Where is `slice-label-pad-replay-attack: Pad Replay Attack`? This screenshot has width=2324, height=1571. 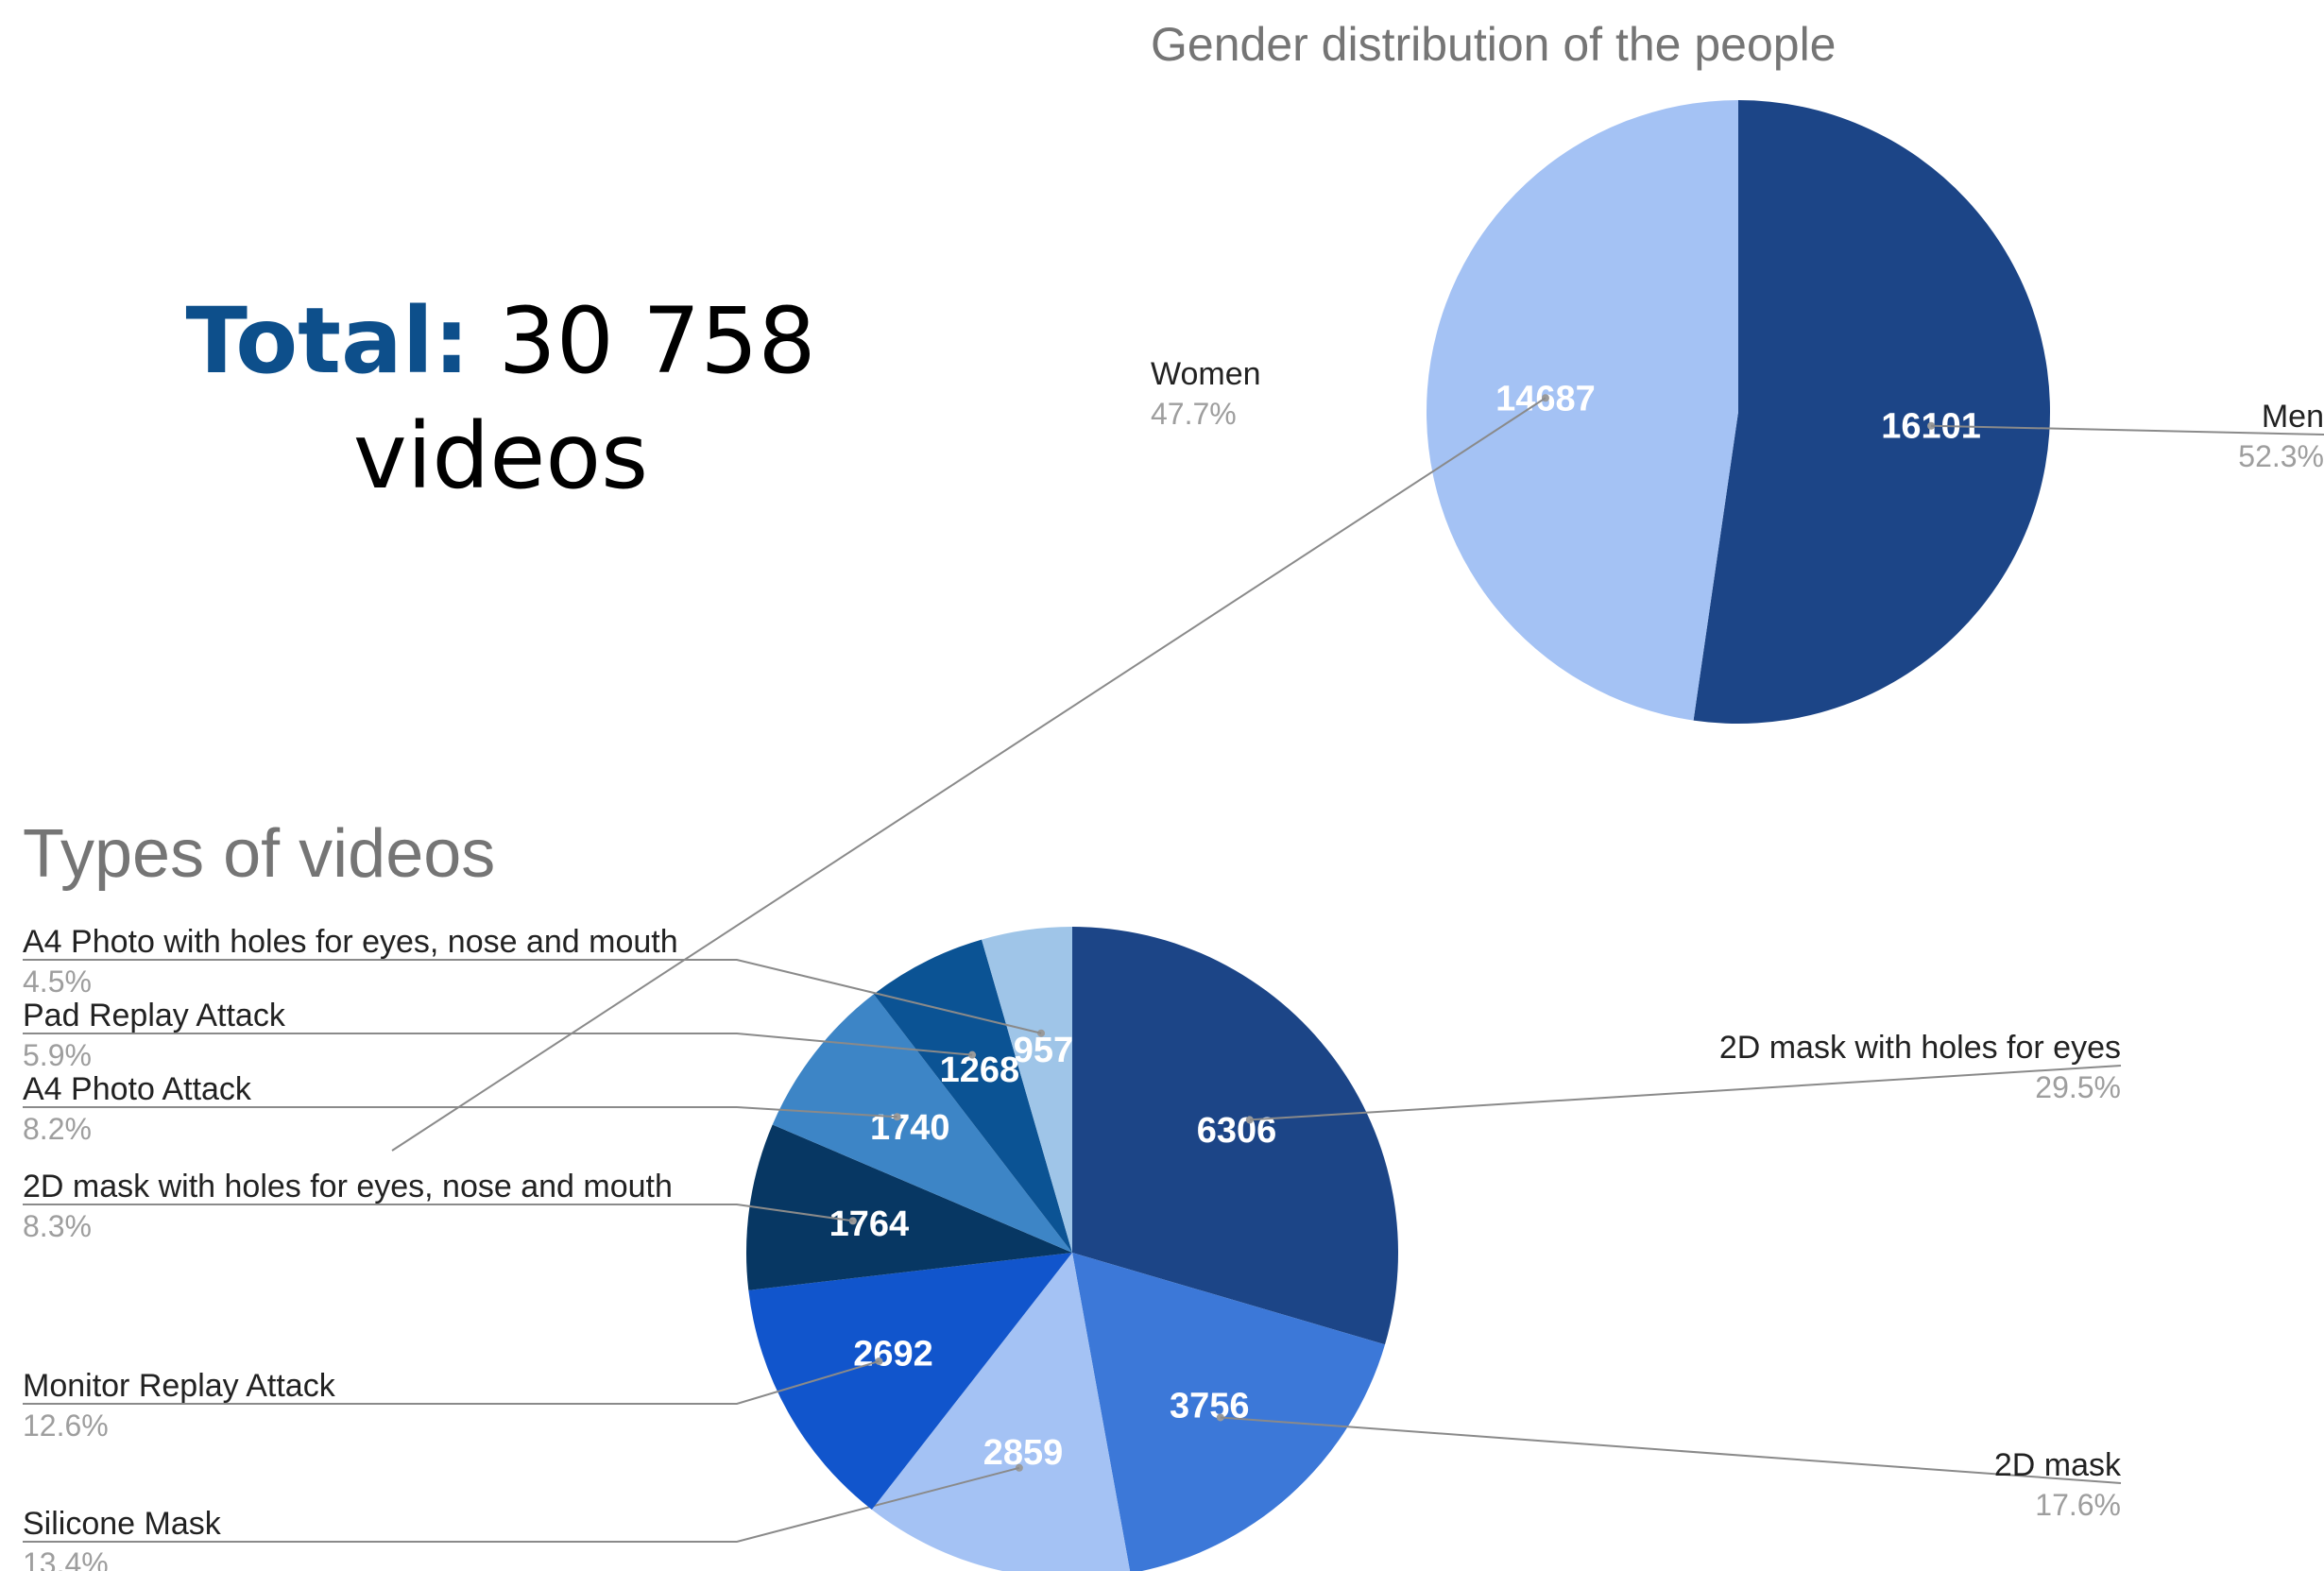
slice-label-pad-replay-attack: Pad Replay Attack is located at coordinates (154, 1015).